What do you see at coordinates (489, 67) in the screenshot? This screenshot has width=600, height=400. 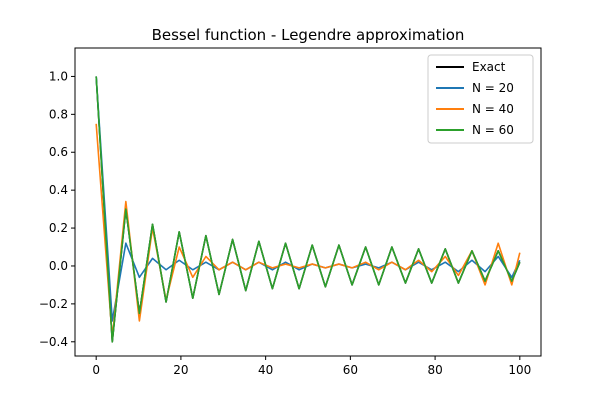 I see `legend-label: Exact` at bounding box center [489, 67].